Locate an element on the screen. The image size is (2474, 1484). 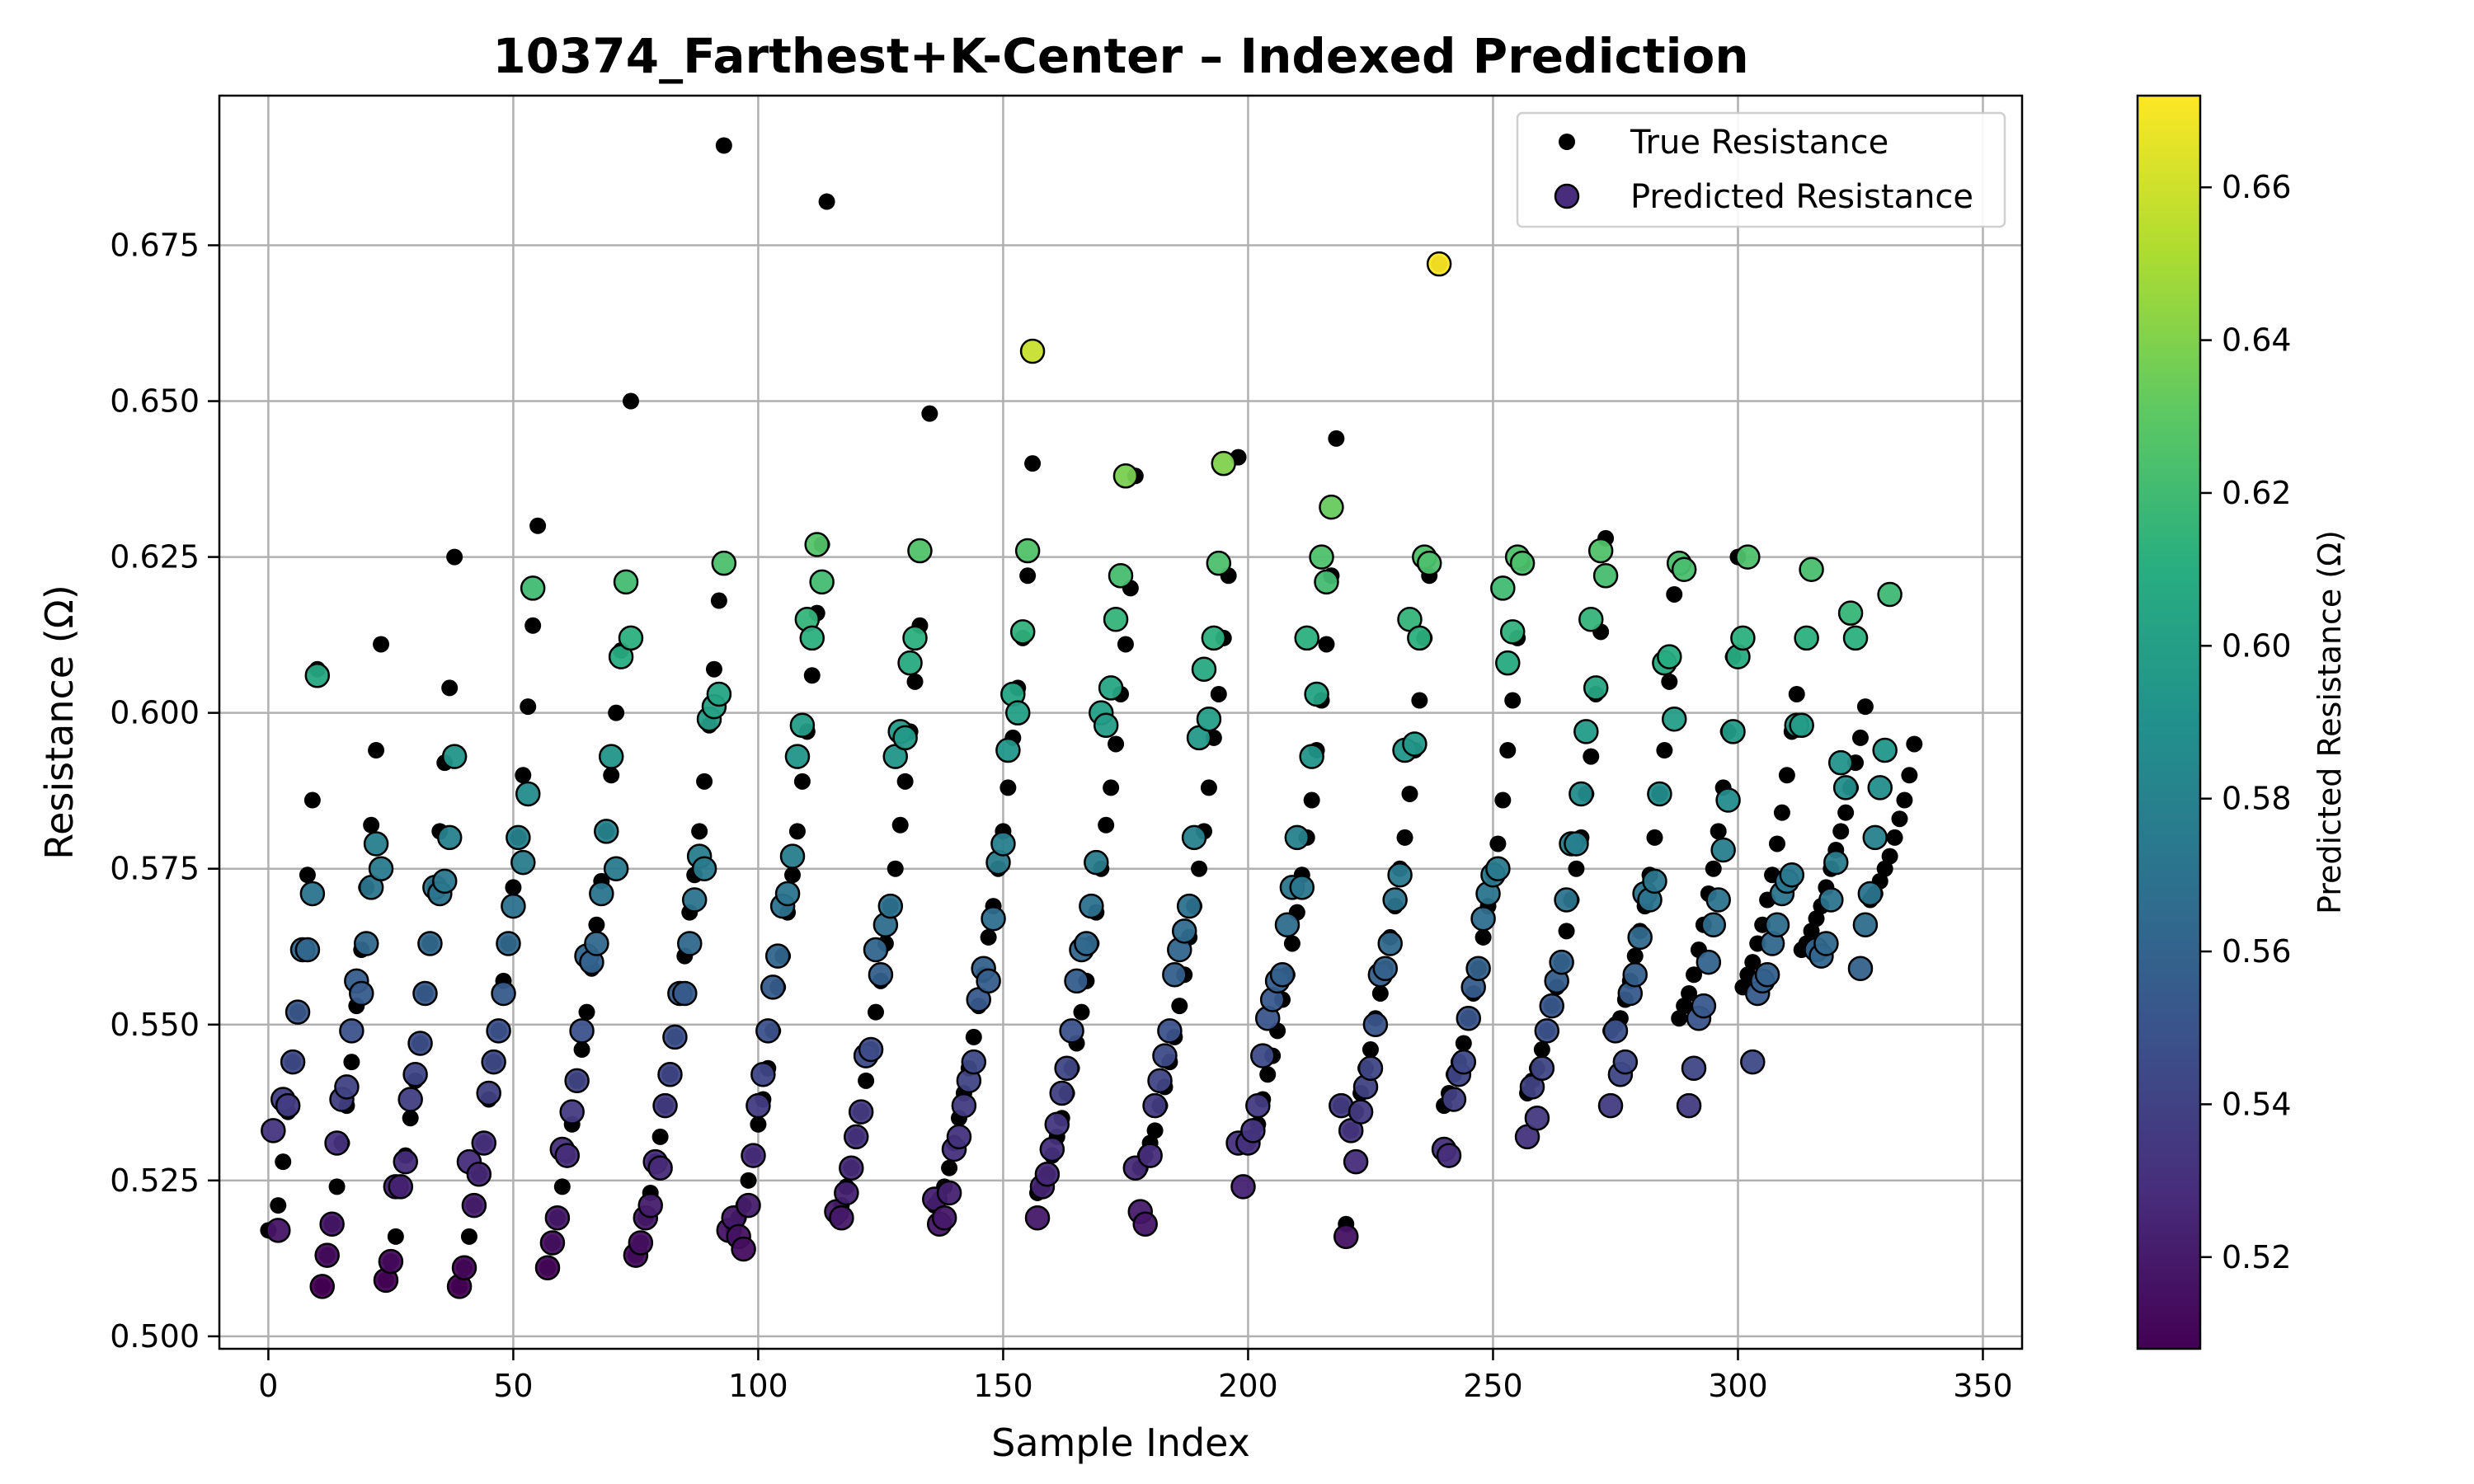
colorbar-tick-label: 0.58 is located at coordinates (2257, 799).